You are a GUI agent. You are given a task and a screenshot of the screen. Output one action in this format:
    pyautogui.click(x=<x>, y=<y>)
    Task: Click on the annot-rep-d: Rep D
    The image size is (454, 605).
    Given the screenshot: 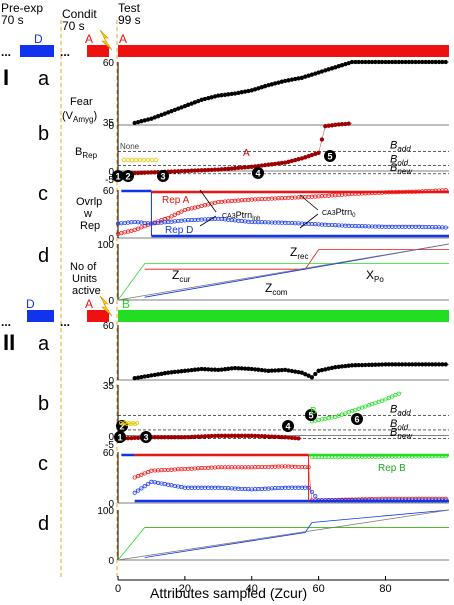 What is the action you would take?
    pyautogui.click(x=179, y=230)
    